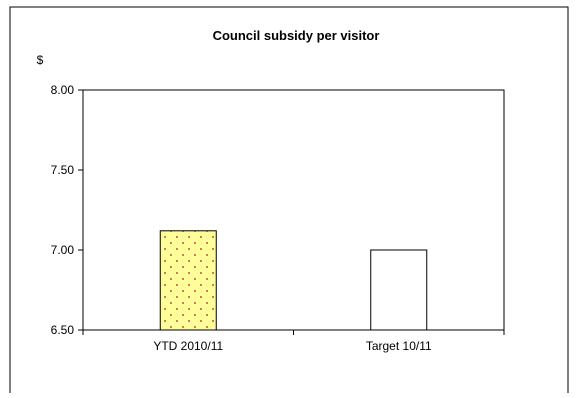 The height and width of the screenshot is (398, 576). Describe the element at coordinates (63, 170) in the screenshot. I see `y-tick-label: 7.50` at that location.